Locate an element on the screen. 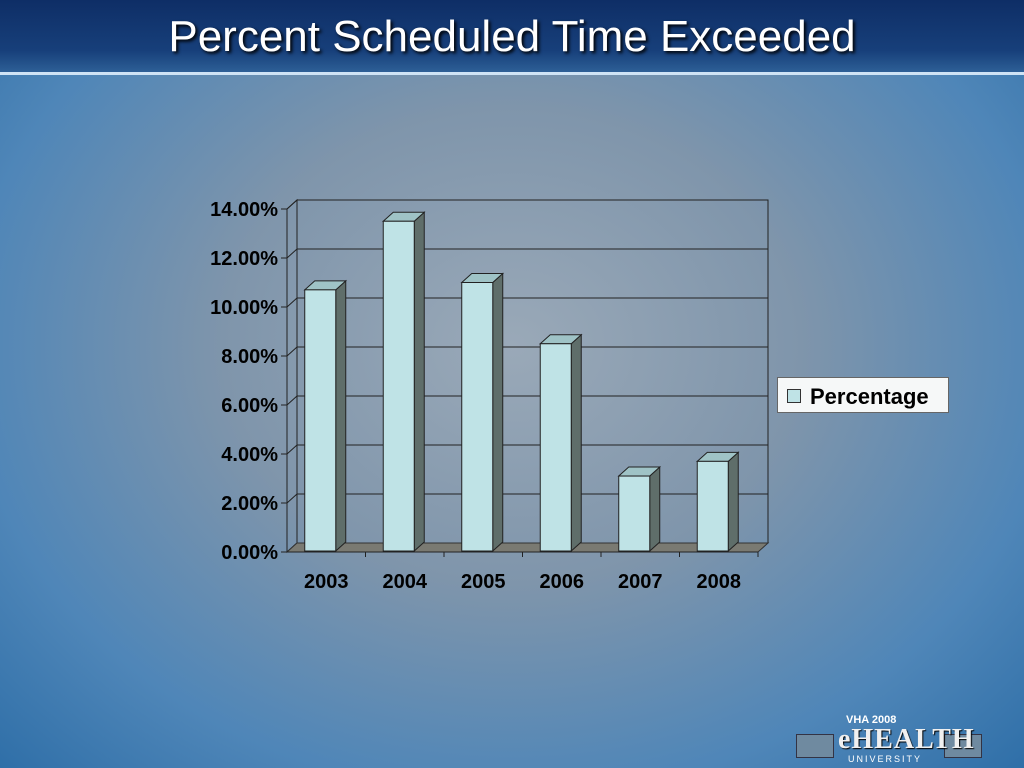 The width and height of the screenshot is (1024, 768). x-tick-label: 2003 is located at coordinates (326, 582).